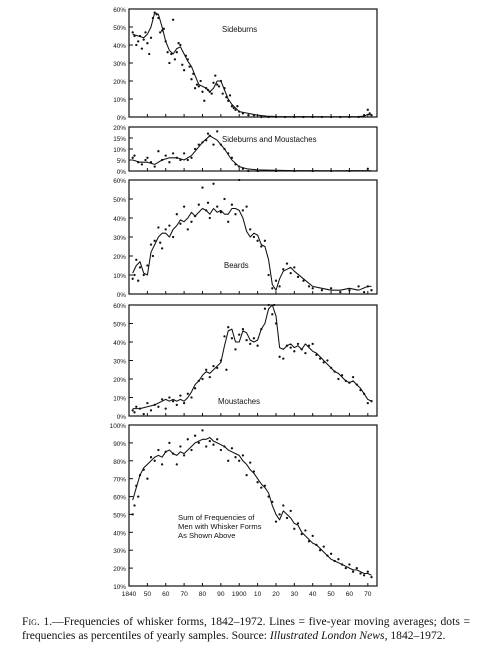 This screenshot has width=484, height=650. What do you see at coordinates (206, 535) in the screenshot?
I see `panel-title-line: As Shown Above` at bounding box center [206, 535].